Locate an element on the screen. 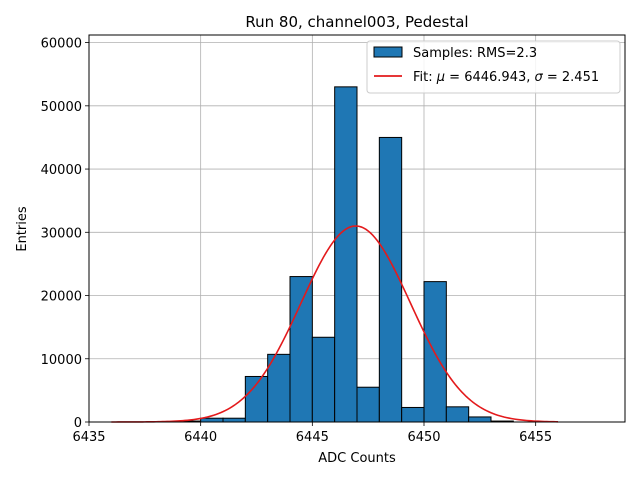  x-tick-label: 6440 is located at coordinates (200, 437).